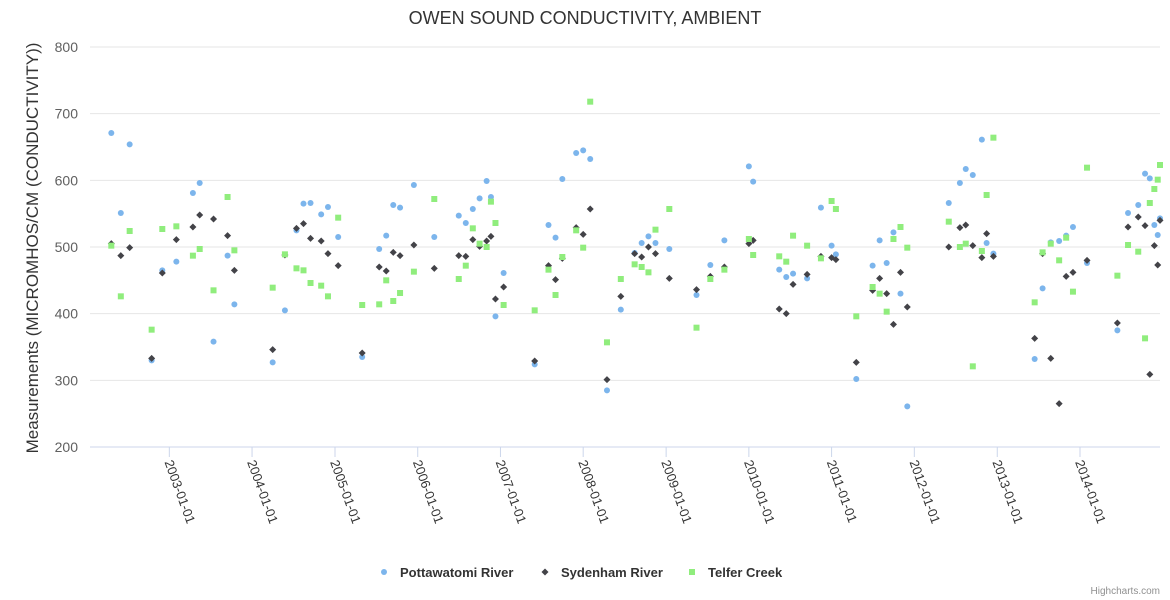 This screenshot has width=1170, height=600. What do you see at coordinates (545, 572) in the screenshot?
I see `legend-marker` at bounding box center [545, 572].